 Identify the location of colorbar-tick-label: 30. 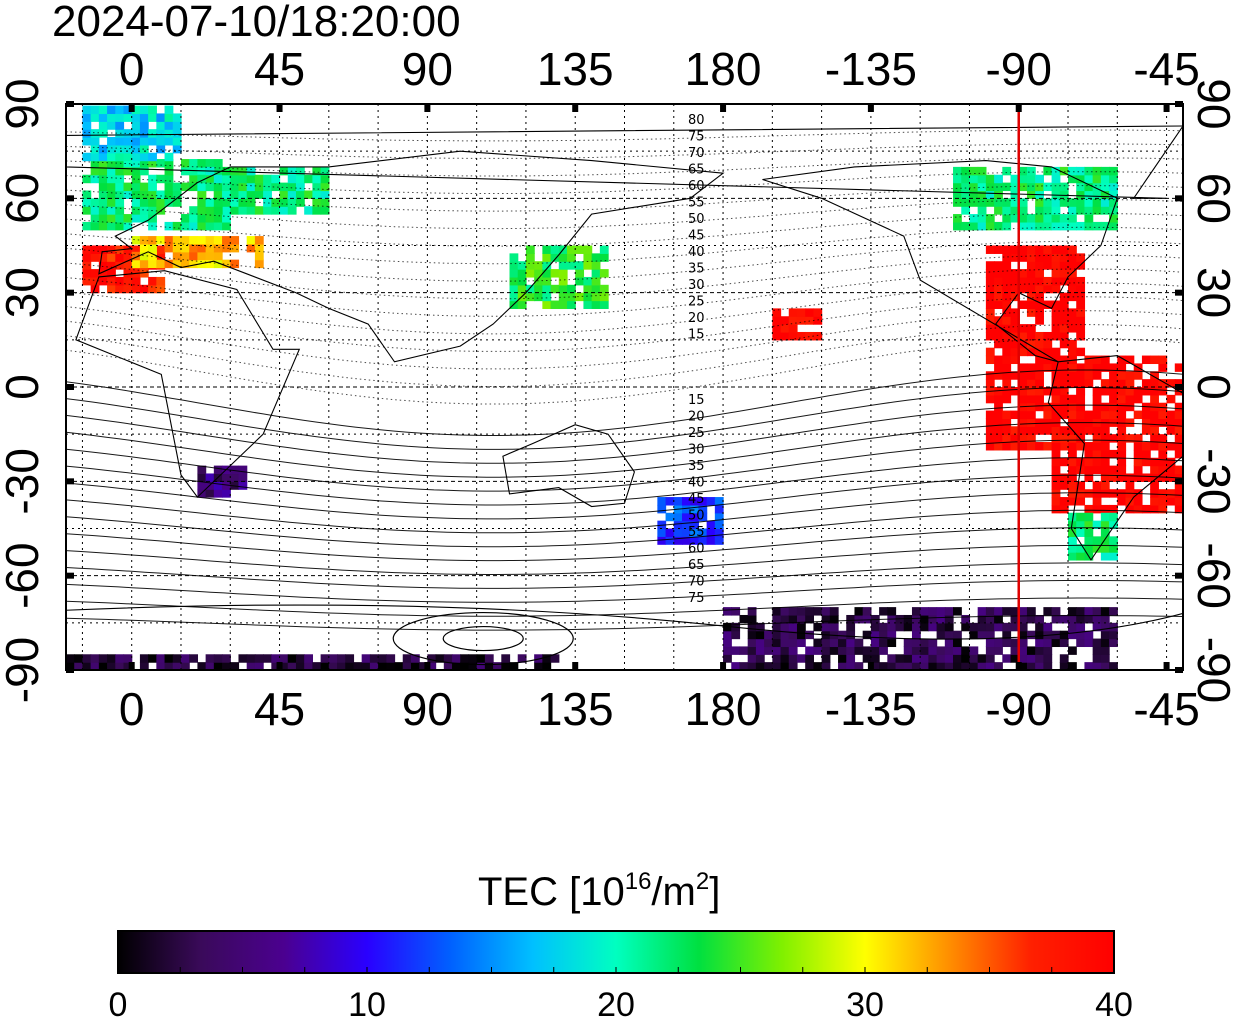
(865, 1003).